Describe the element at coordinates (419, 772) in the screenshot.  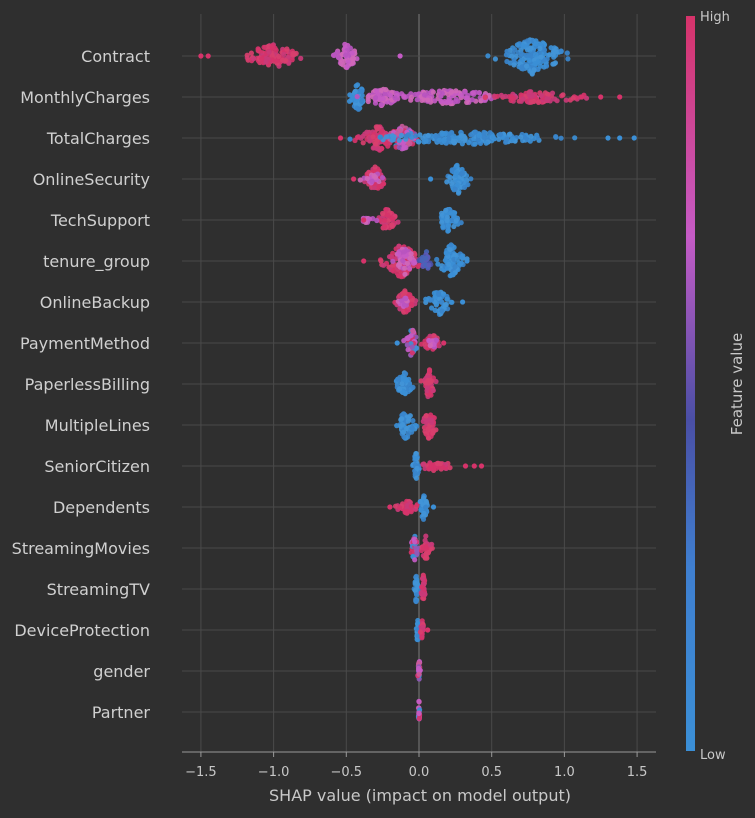
I see `x-tick-label: 0.0` at that location.